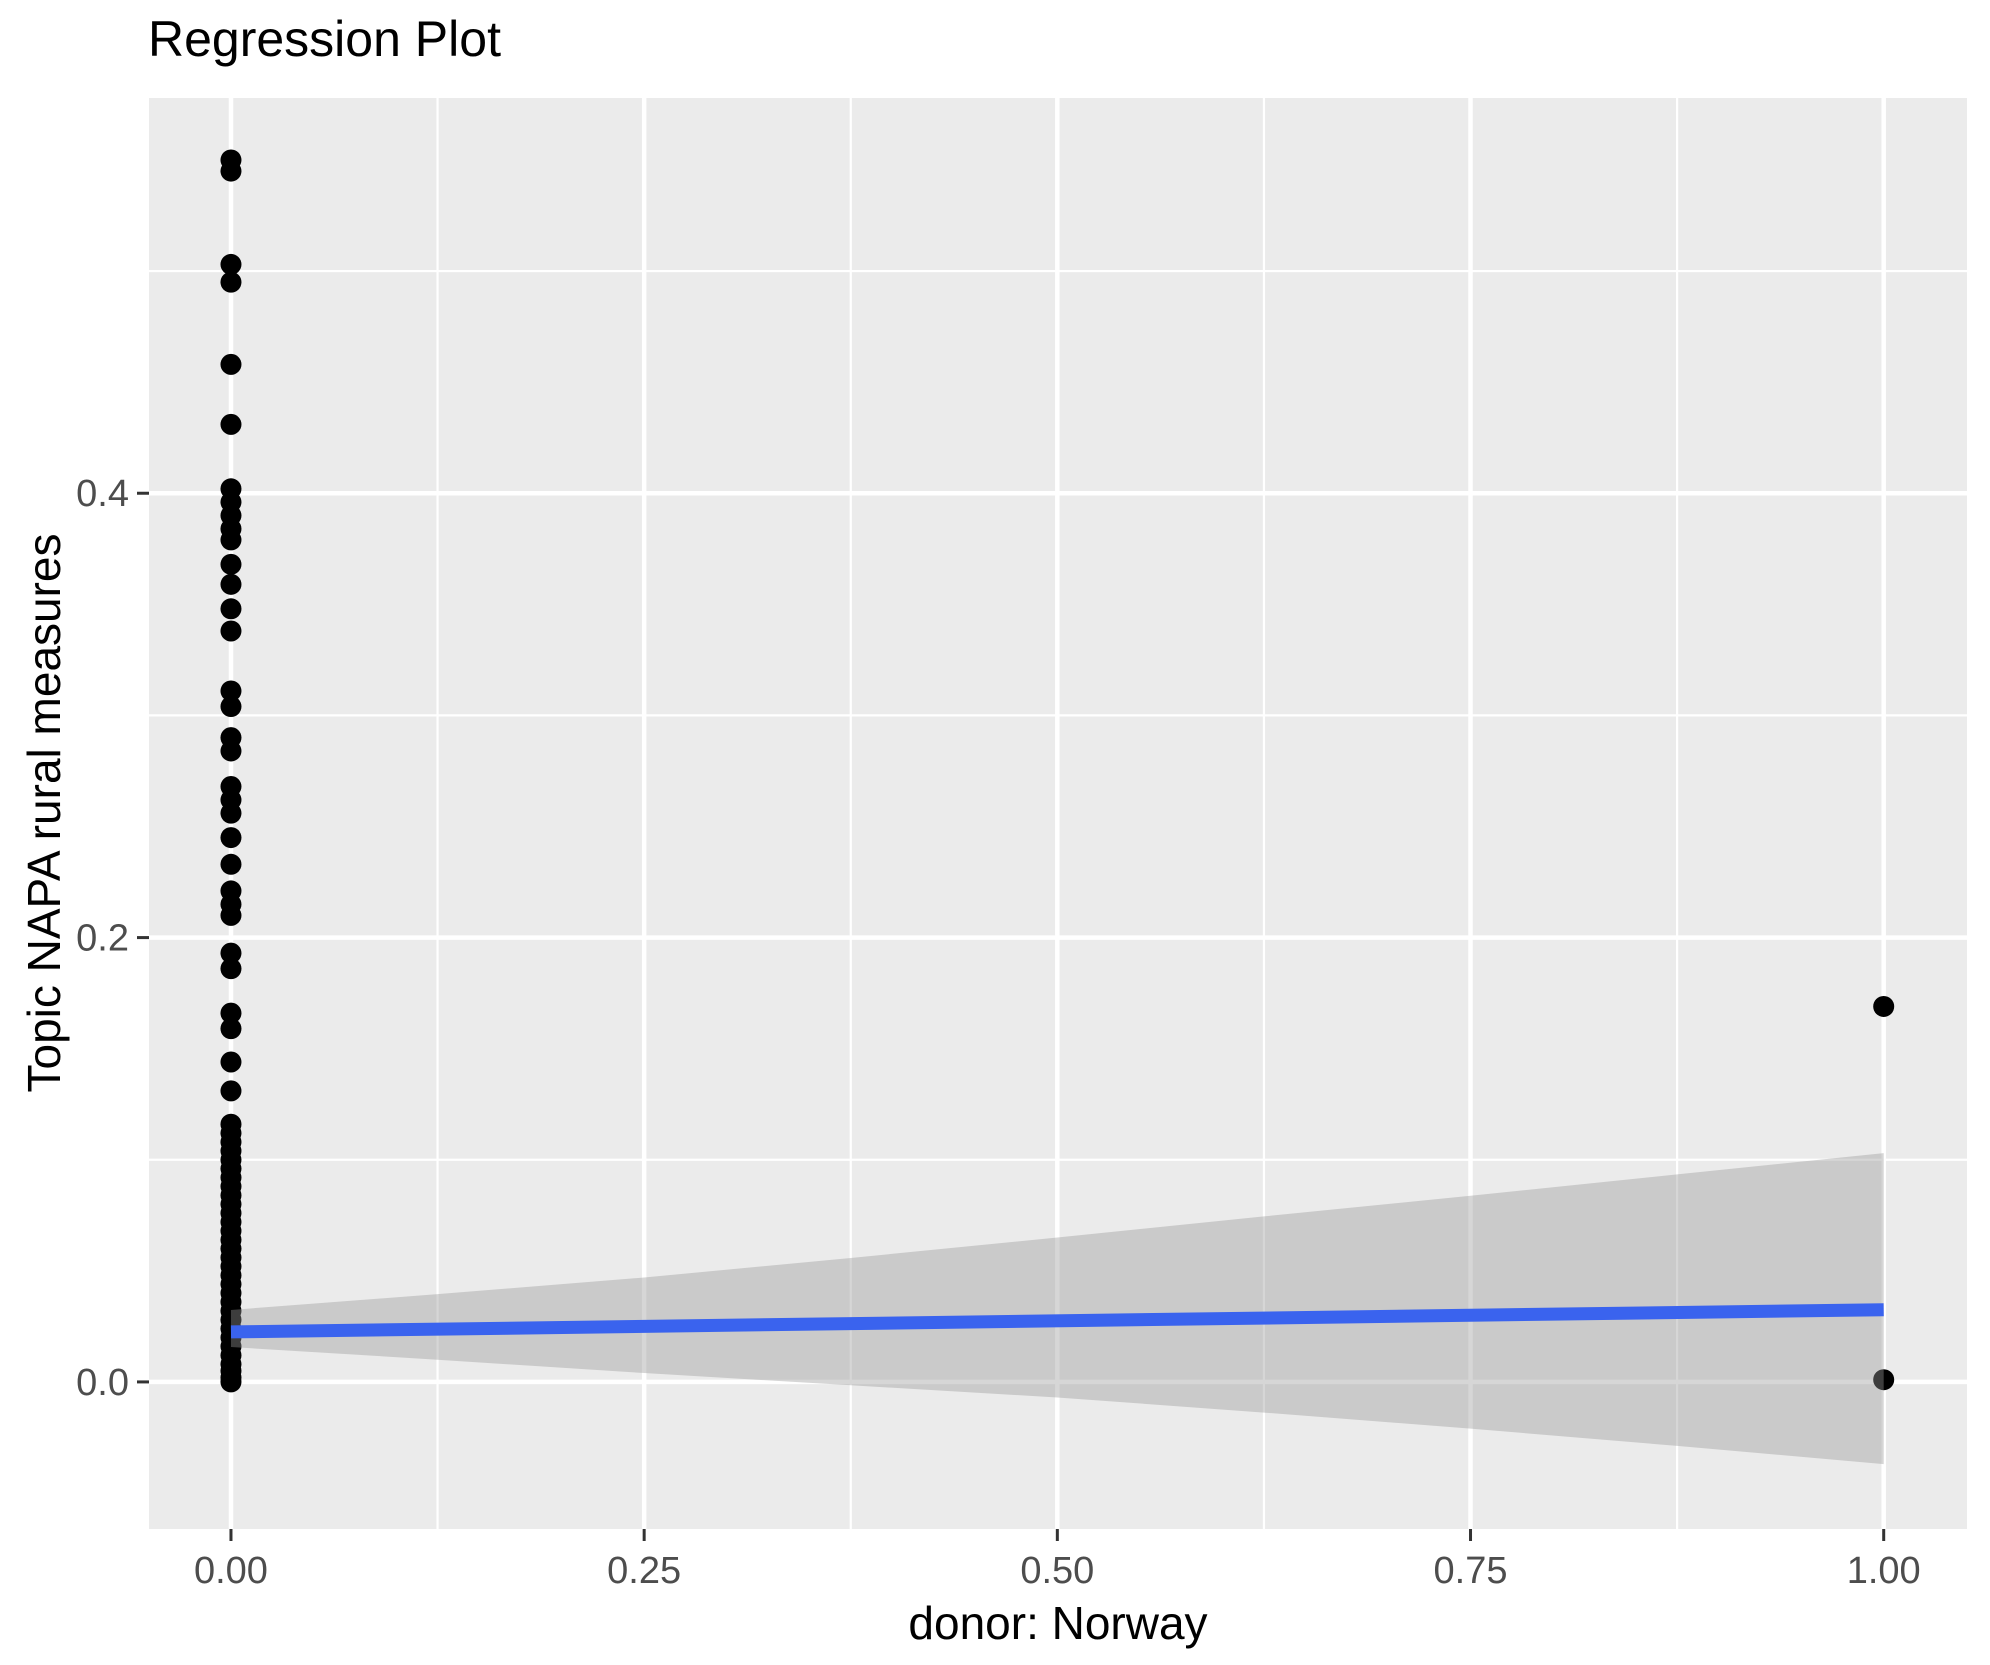 This screenshot has height=1665, width=1990. What do you see at coordinates (102, 494) in the screenshot?
I see `y-tick-label: 0.4` at bounding box center [102, 494].